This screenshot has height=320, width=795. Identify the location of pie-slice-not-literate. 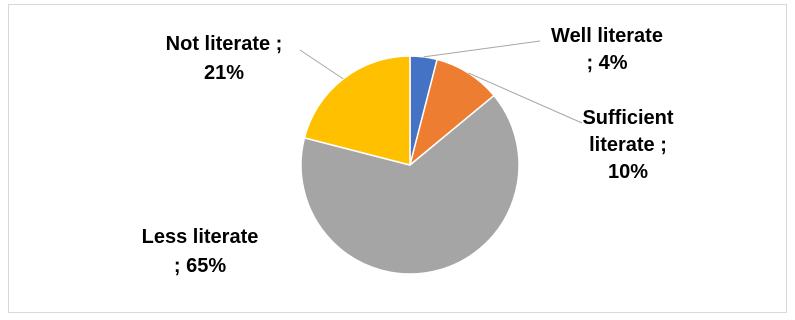
(357, 110).